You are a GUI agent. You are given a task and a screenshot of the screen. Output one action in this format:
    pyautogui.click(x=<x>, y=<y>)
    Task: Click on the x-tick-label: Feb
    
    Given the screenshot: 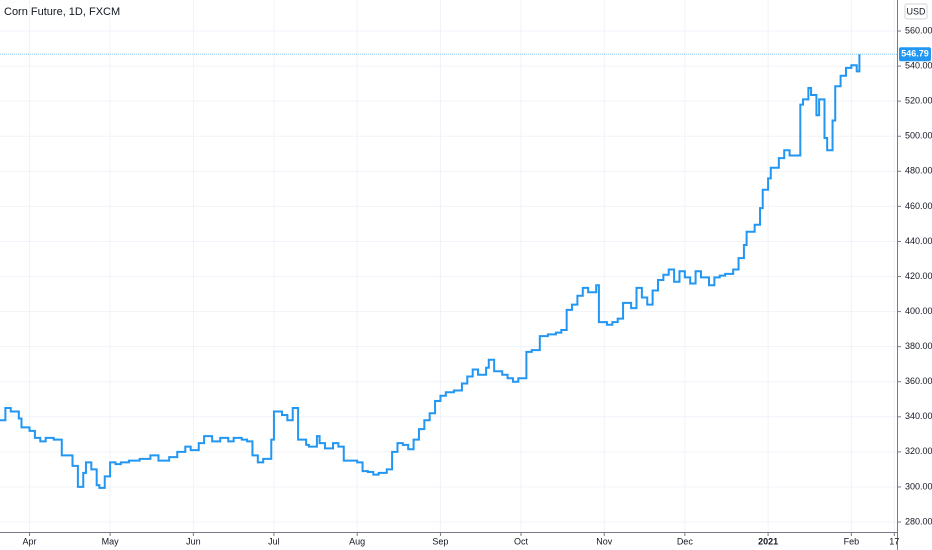 What is the action you would take?
    pyautogui.click(x=852, y=541)
    